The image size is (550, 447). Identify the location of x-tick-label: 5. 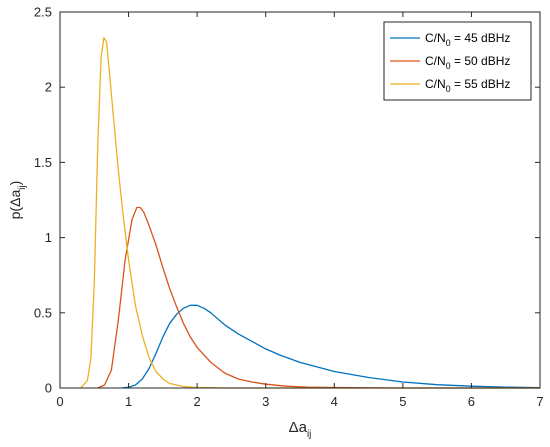
(402, 401).